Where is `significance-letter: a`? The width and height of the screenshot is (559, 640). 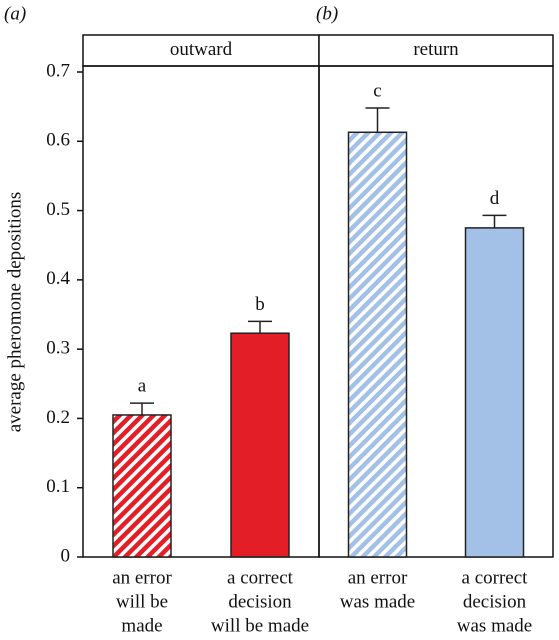 significance-letter: a is located at coordinates (142, 386).